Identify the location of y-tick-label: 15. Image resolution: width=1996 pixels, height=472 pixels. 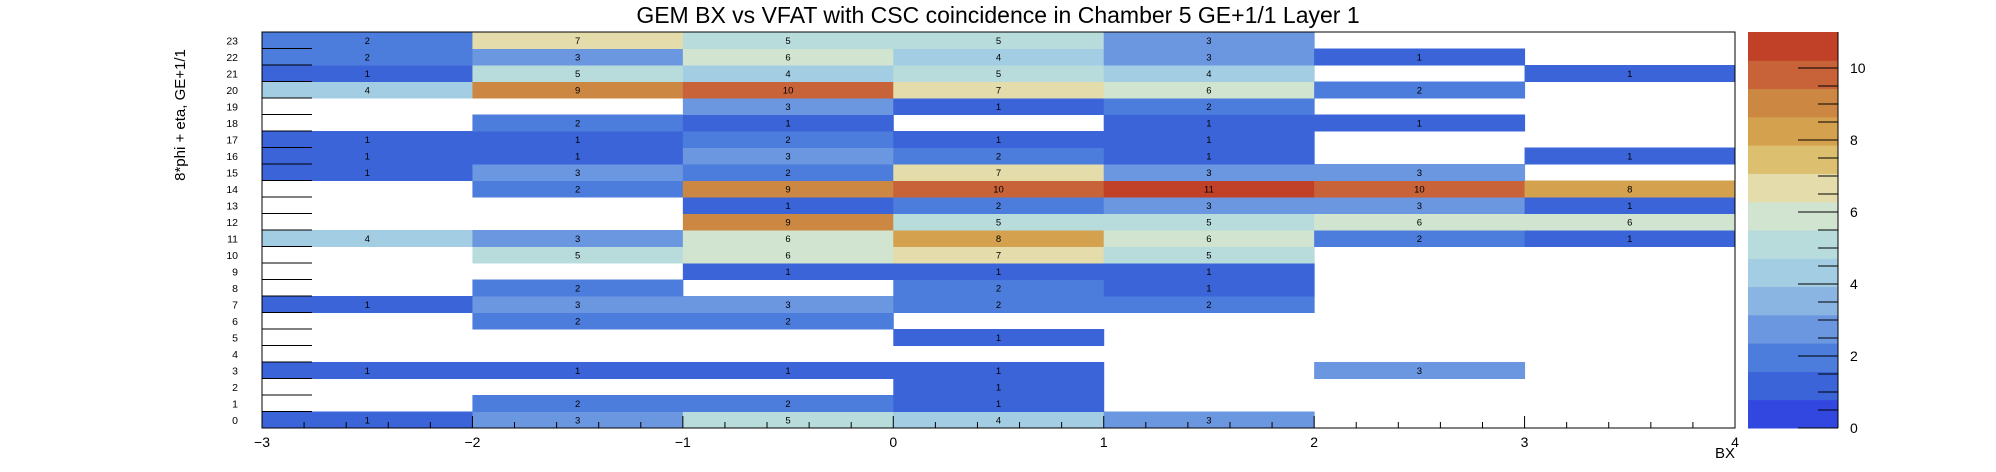
(232, 173).